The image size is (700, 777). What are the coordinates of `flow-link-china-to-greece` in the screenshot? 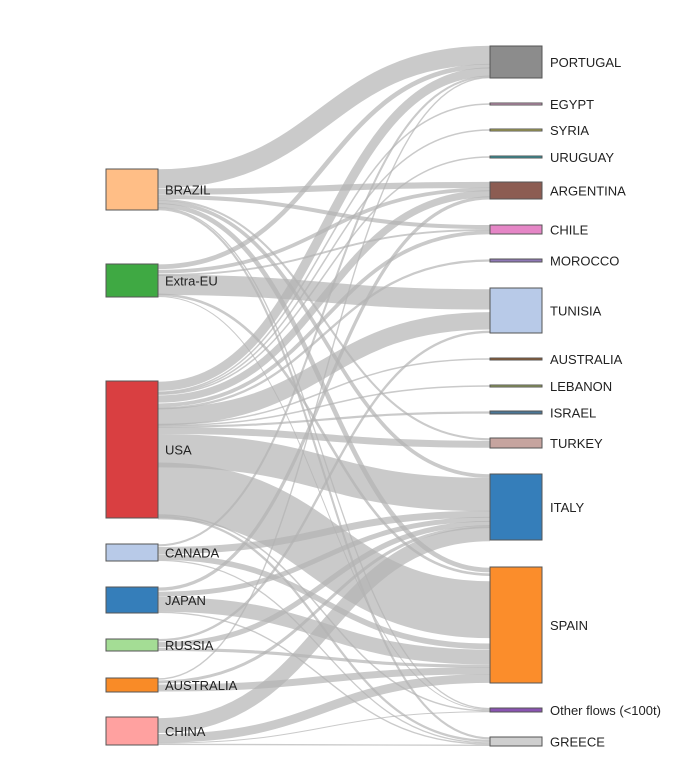 It's located at (324, 745).